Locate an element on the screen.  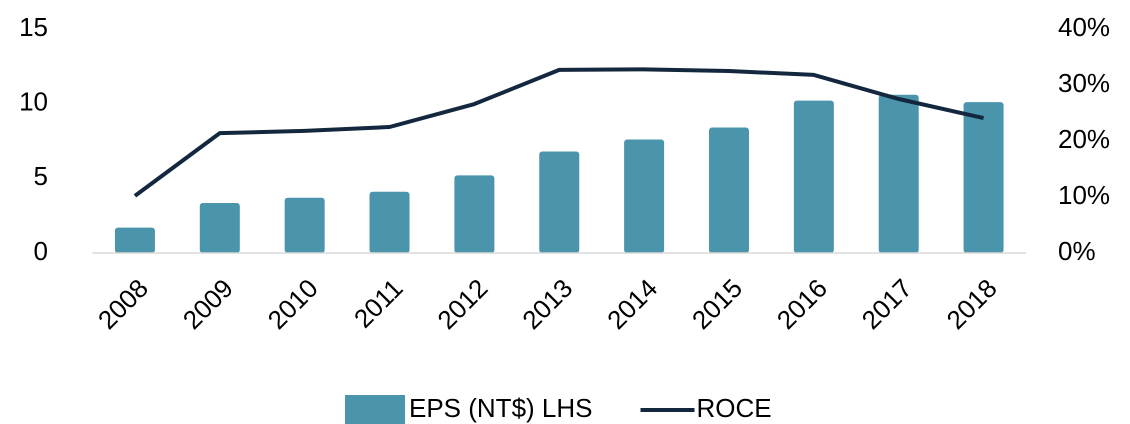
y2-tick-label: 0% is located at coordinates (1077, 251).